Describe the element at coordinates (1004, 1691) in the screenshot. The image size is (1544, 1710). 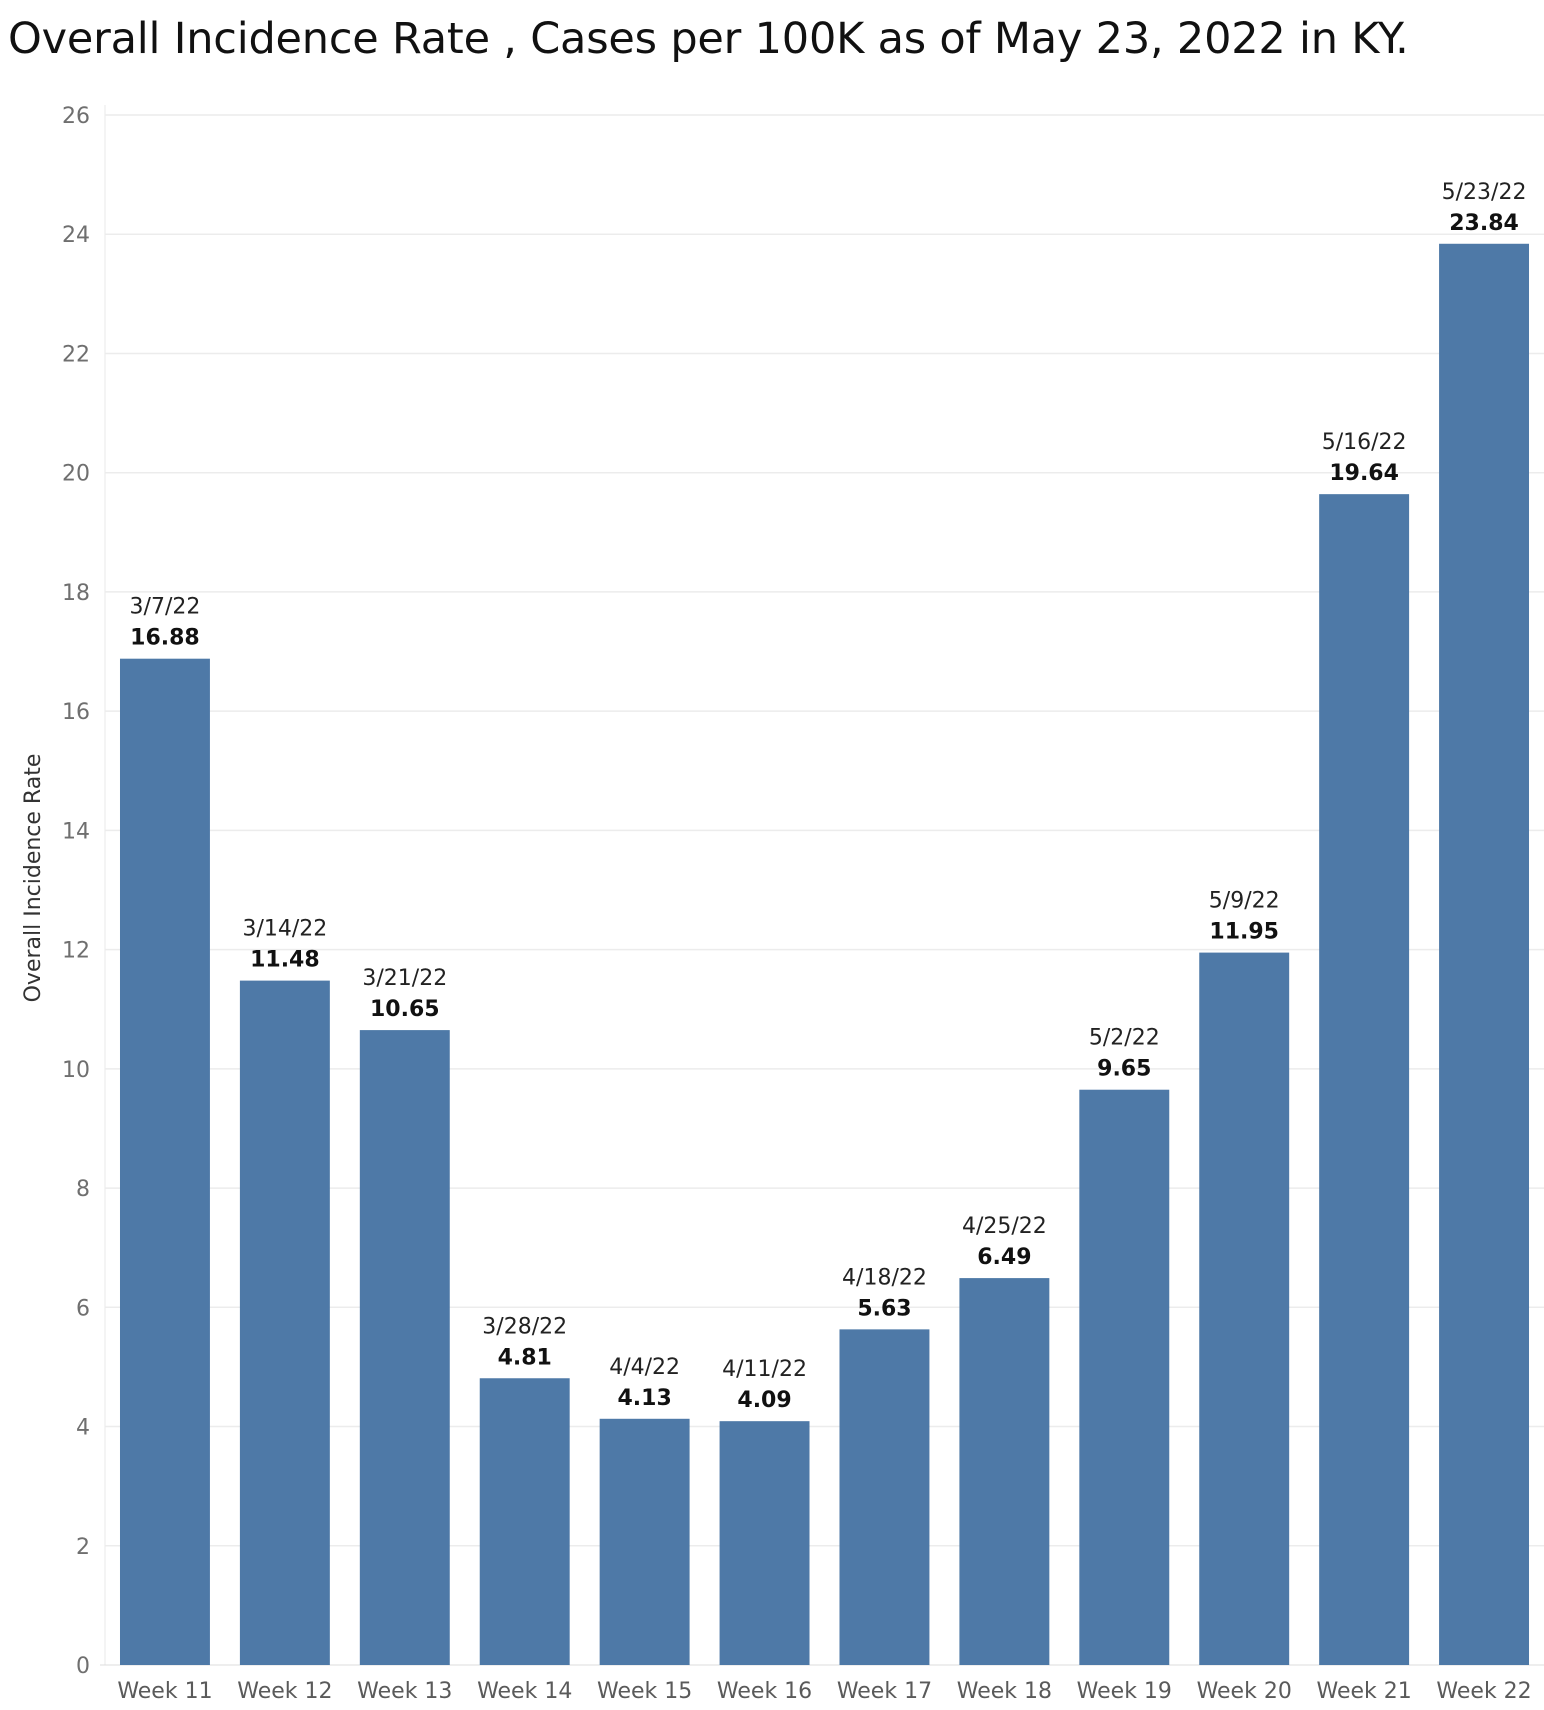
I see `x-tick-label: Week 18` at that location.